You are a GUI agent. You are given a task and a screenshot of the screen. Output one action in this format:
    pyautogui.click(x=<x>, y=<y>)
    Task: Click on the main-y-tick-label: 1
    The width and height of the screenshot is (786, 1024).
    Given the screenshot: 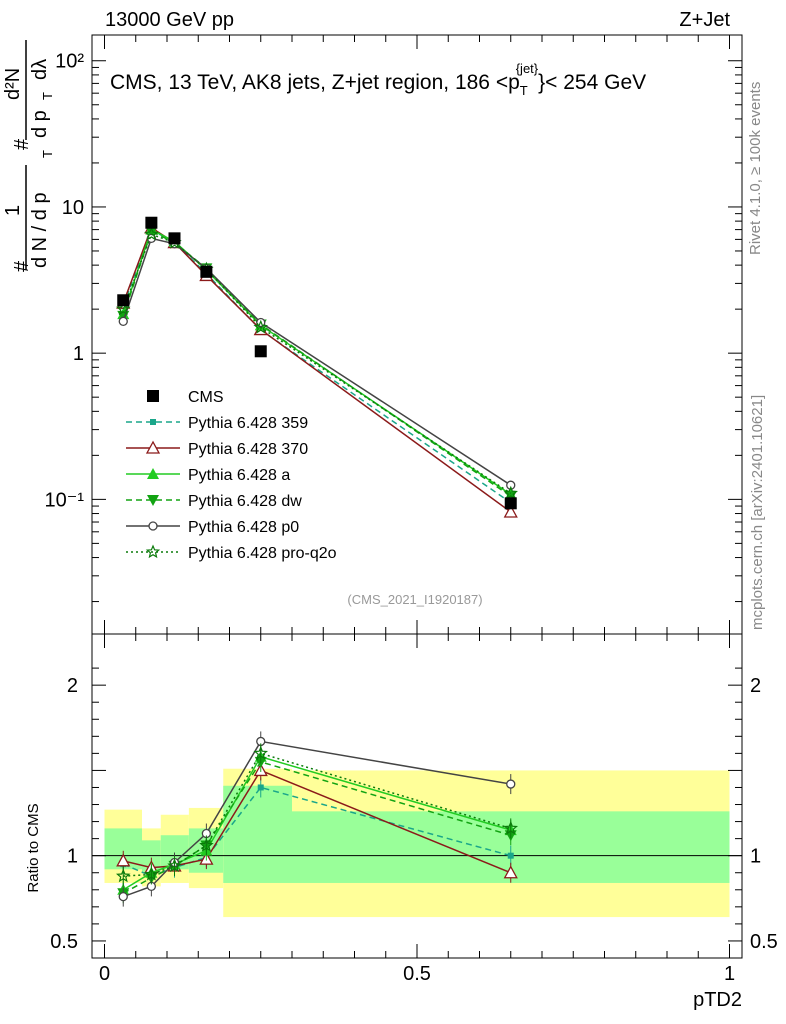 What is the action you would take?
    pyautogui.click(x=78, y=354)
    